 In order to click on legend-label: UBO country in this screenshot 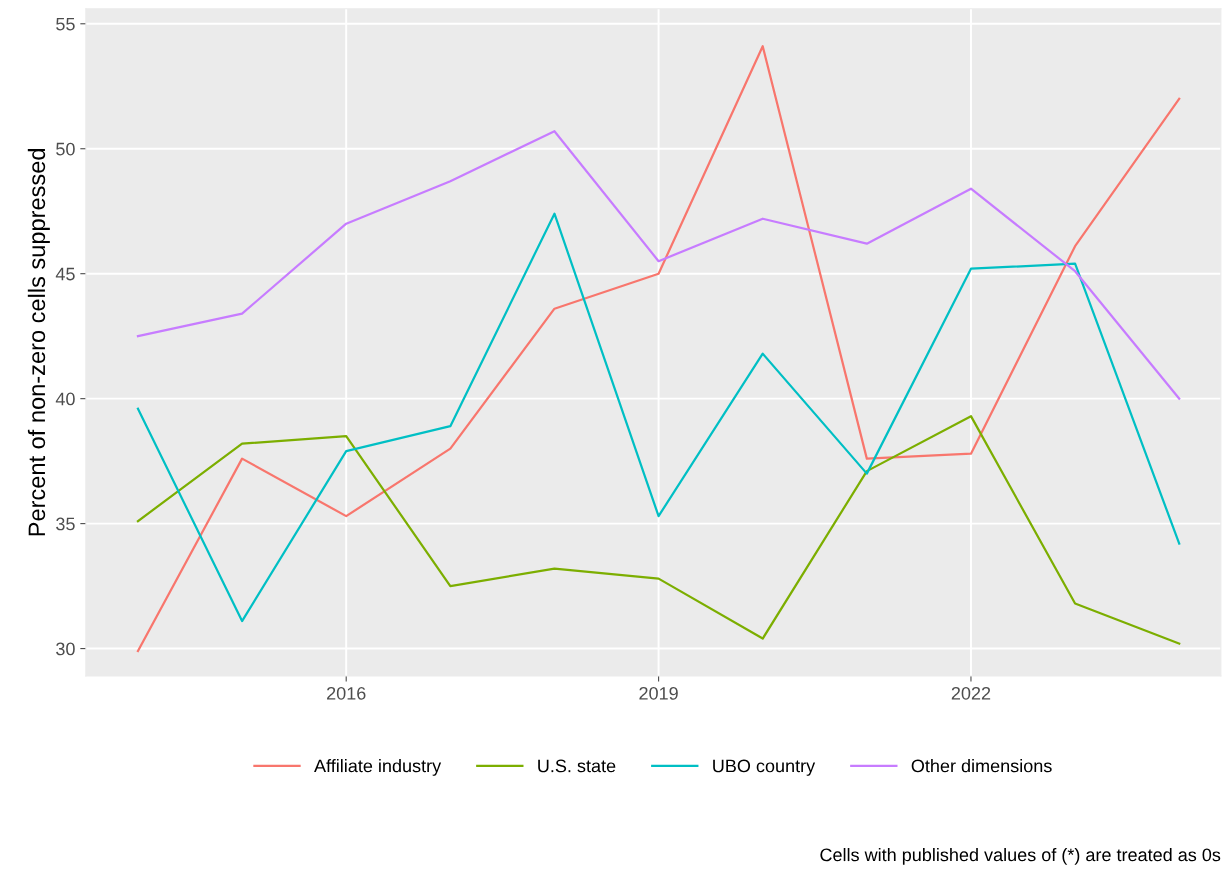, I will do `click(764, 767)`.